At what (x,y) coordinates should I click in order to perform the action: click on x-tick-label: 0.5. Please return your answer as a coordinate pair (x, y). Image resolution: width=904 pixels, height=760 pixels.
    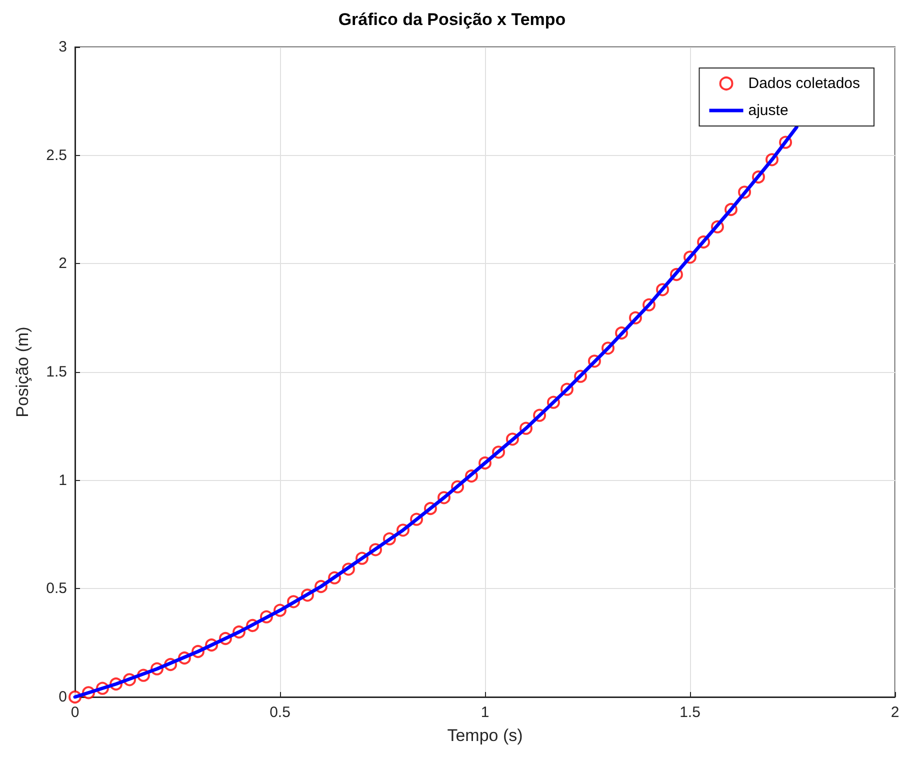
    Looking at the image, I should click on (280, 712).